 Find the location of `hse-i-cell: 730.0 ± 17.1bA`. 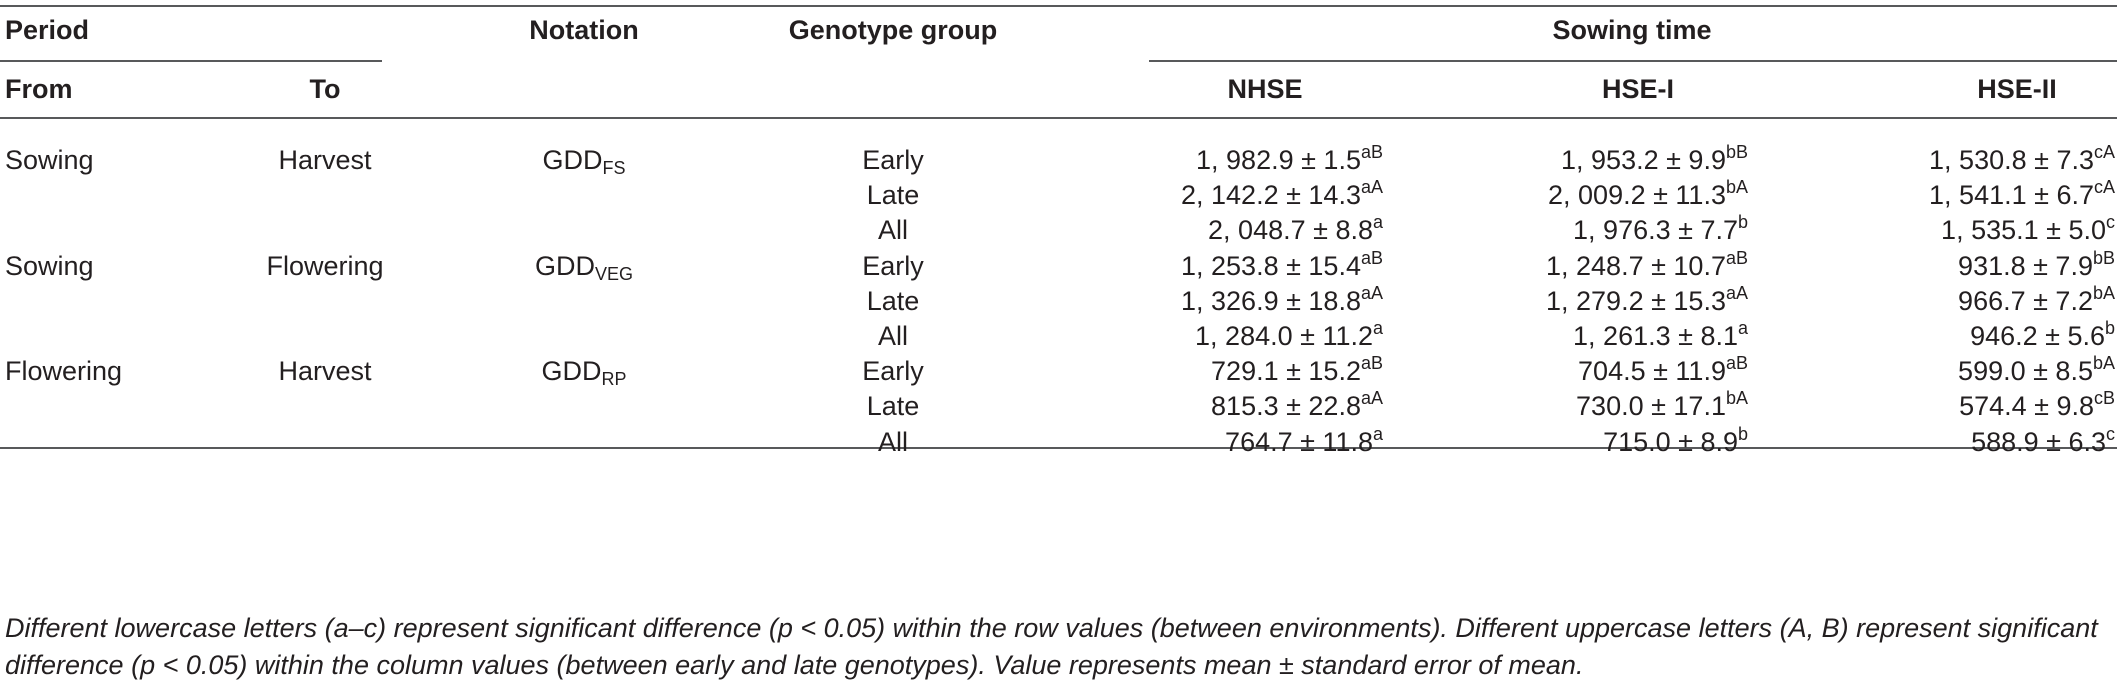

hse-i-cell: 730.0 ± 17.1bA is located at coordinates (1662, 405).